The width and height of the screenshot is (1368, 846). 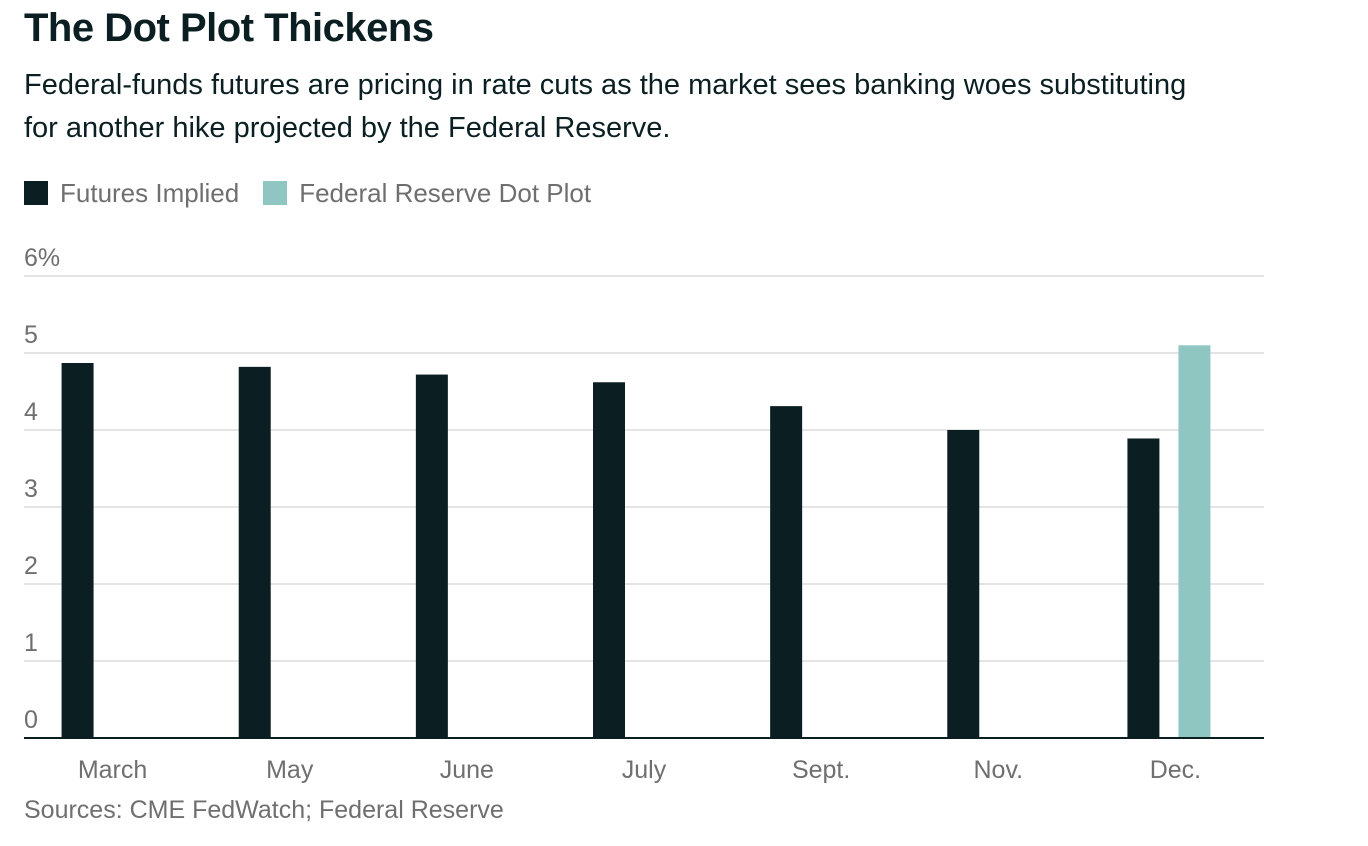 What do you see at coordinates (150, 192) in the screenshot?
I see `legend-label-futures: Futures Implied` at bounding box center [150, 192].